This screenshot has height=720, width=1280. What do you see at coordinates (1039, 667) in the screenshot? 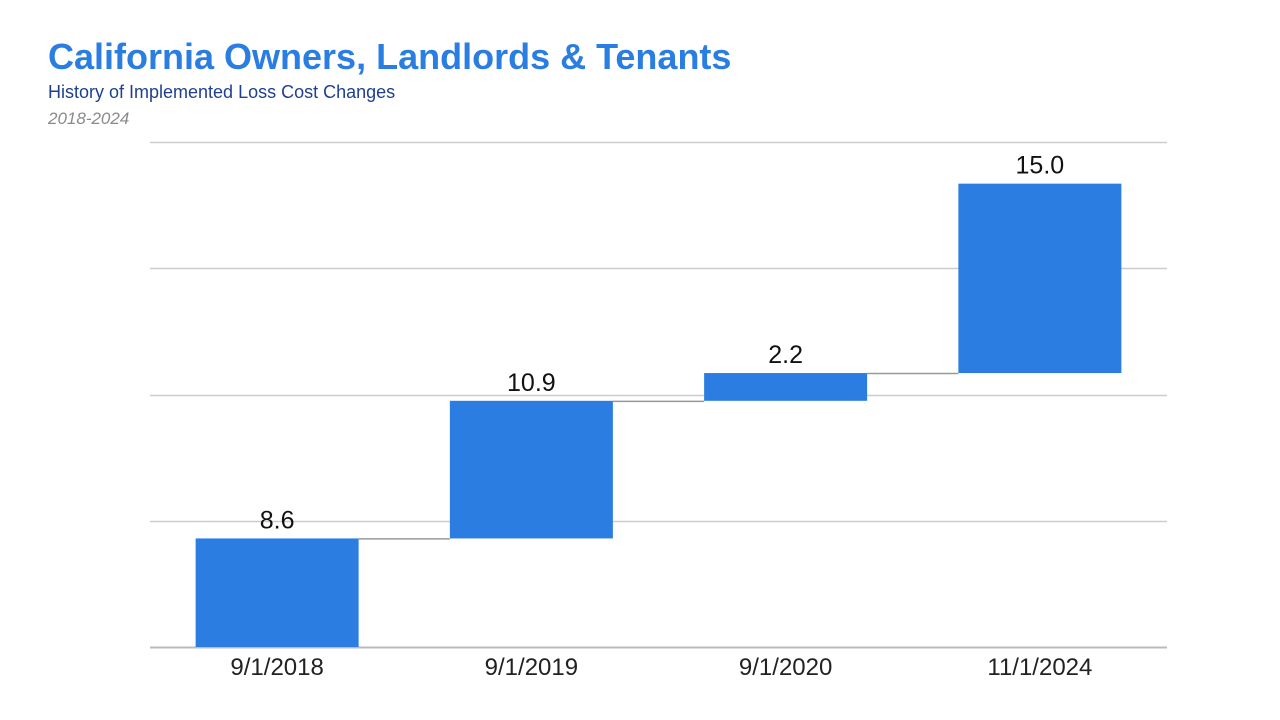
I see `x-tick-label: 11/1/2024` at bounding box center [1039, 667].